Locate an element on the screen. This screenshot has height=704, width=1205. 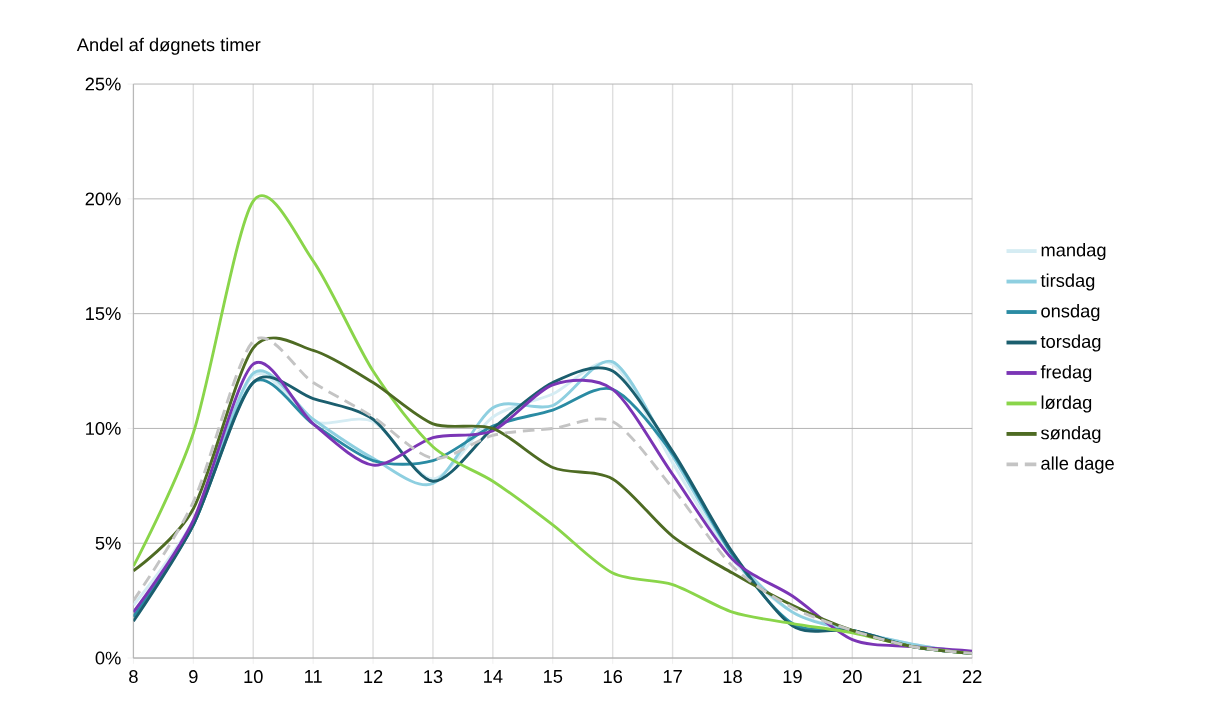
x-tick-label: 11 is located at coordinates (313, 676).